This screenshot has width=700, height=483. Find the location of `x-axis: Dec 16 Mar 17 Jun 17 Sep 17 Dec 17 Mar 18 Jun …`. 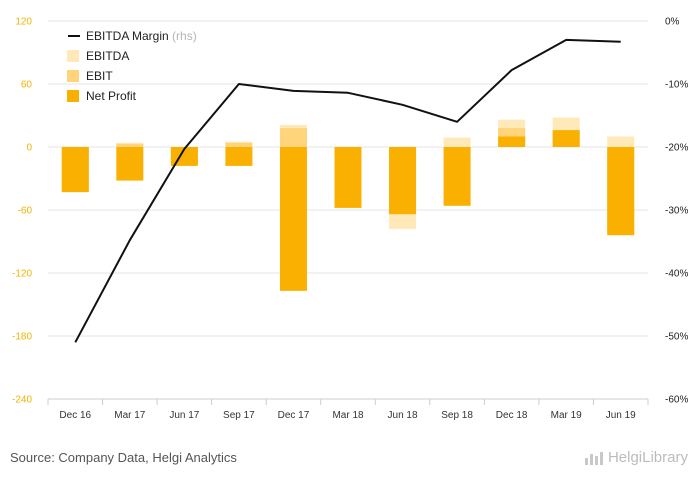

x-axis: Dec 16 Mar 17 Jun 17 Sep 17 Dec 17 Mar 18 Jun … is located at coordinates (347, 415).